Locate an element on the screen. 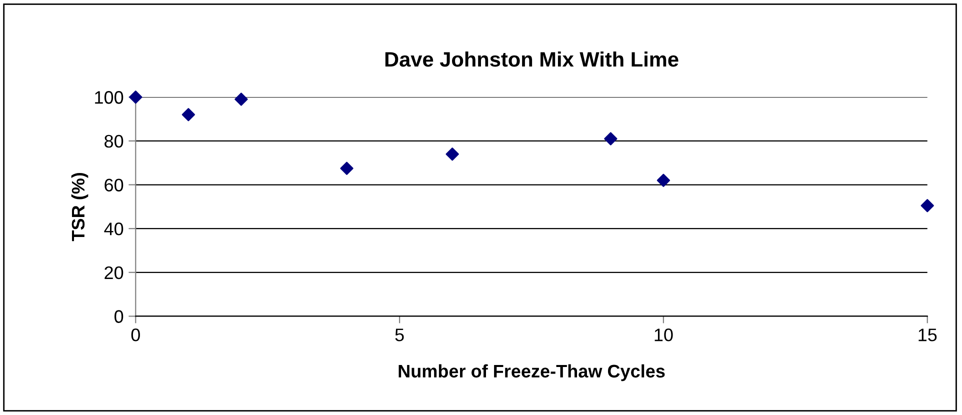 The width and height of the screenshot is (962, 415). y-tick-label: 0 is located at coordinates (119, 316).